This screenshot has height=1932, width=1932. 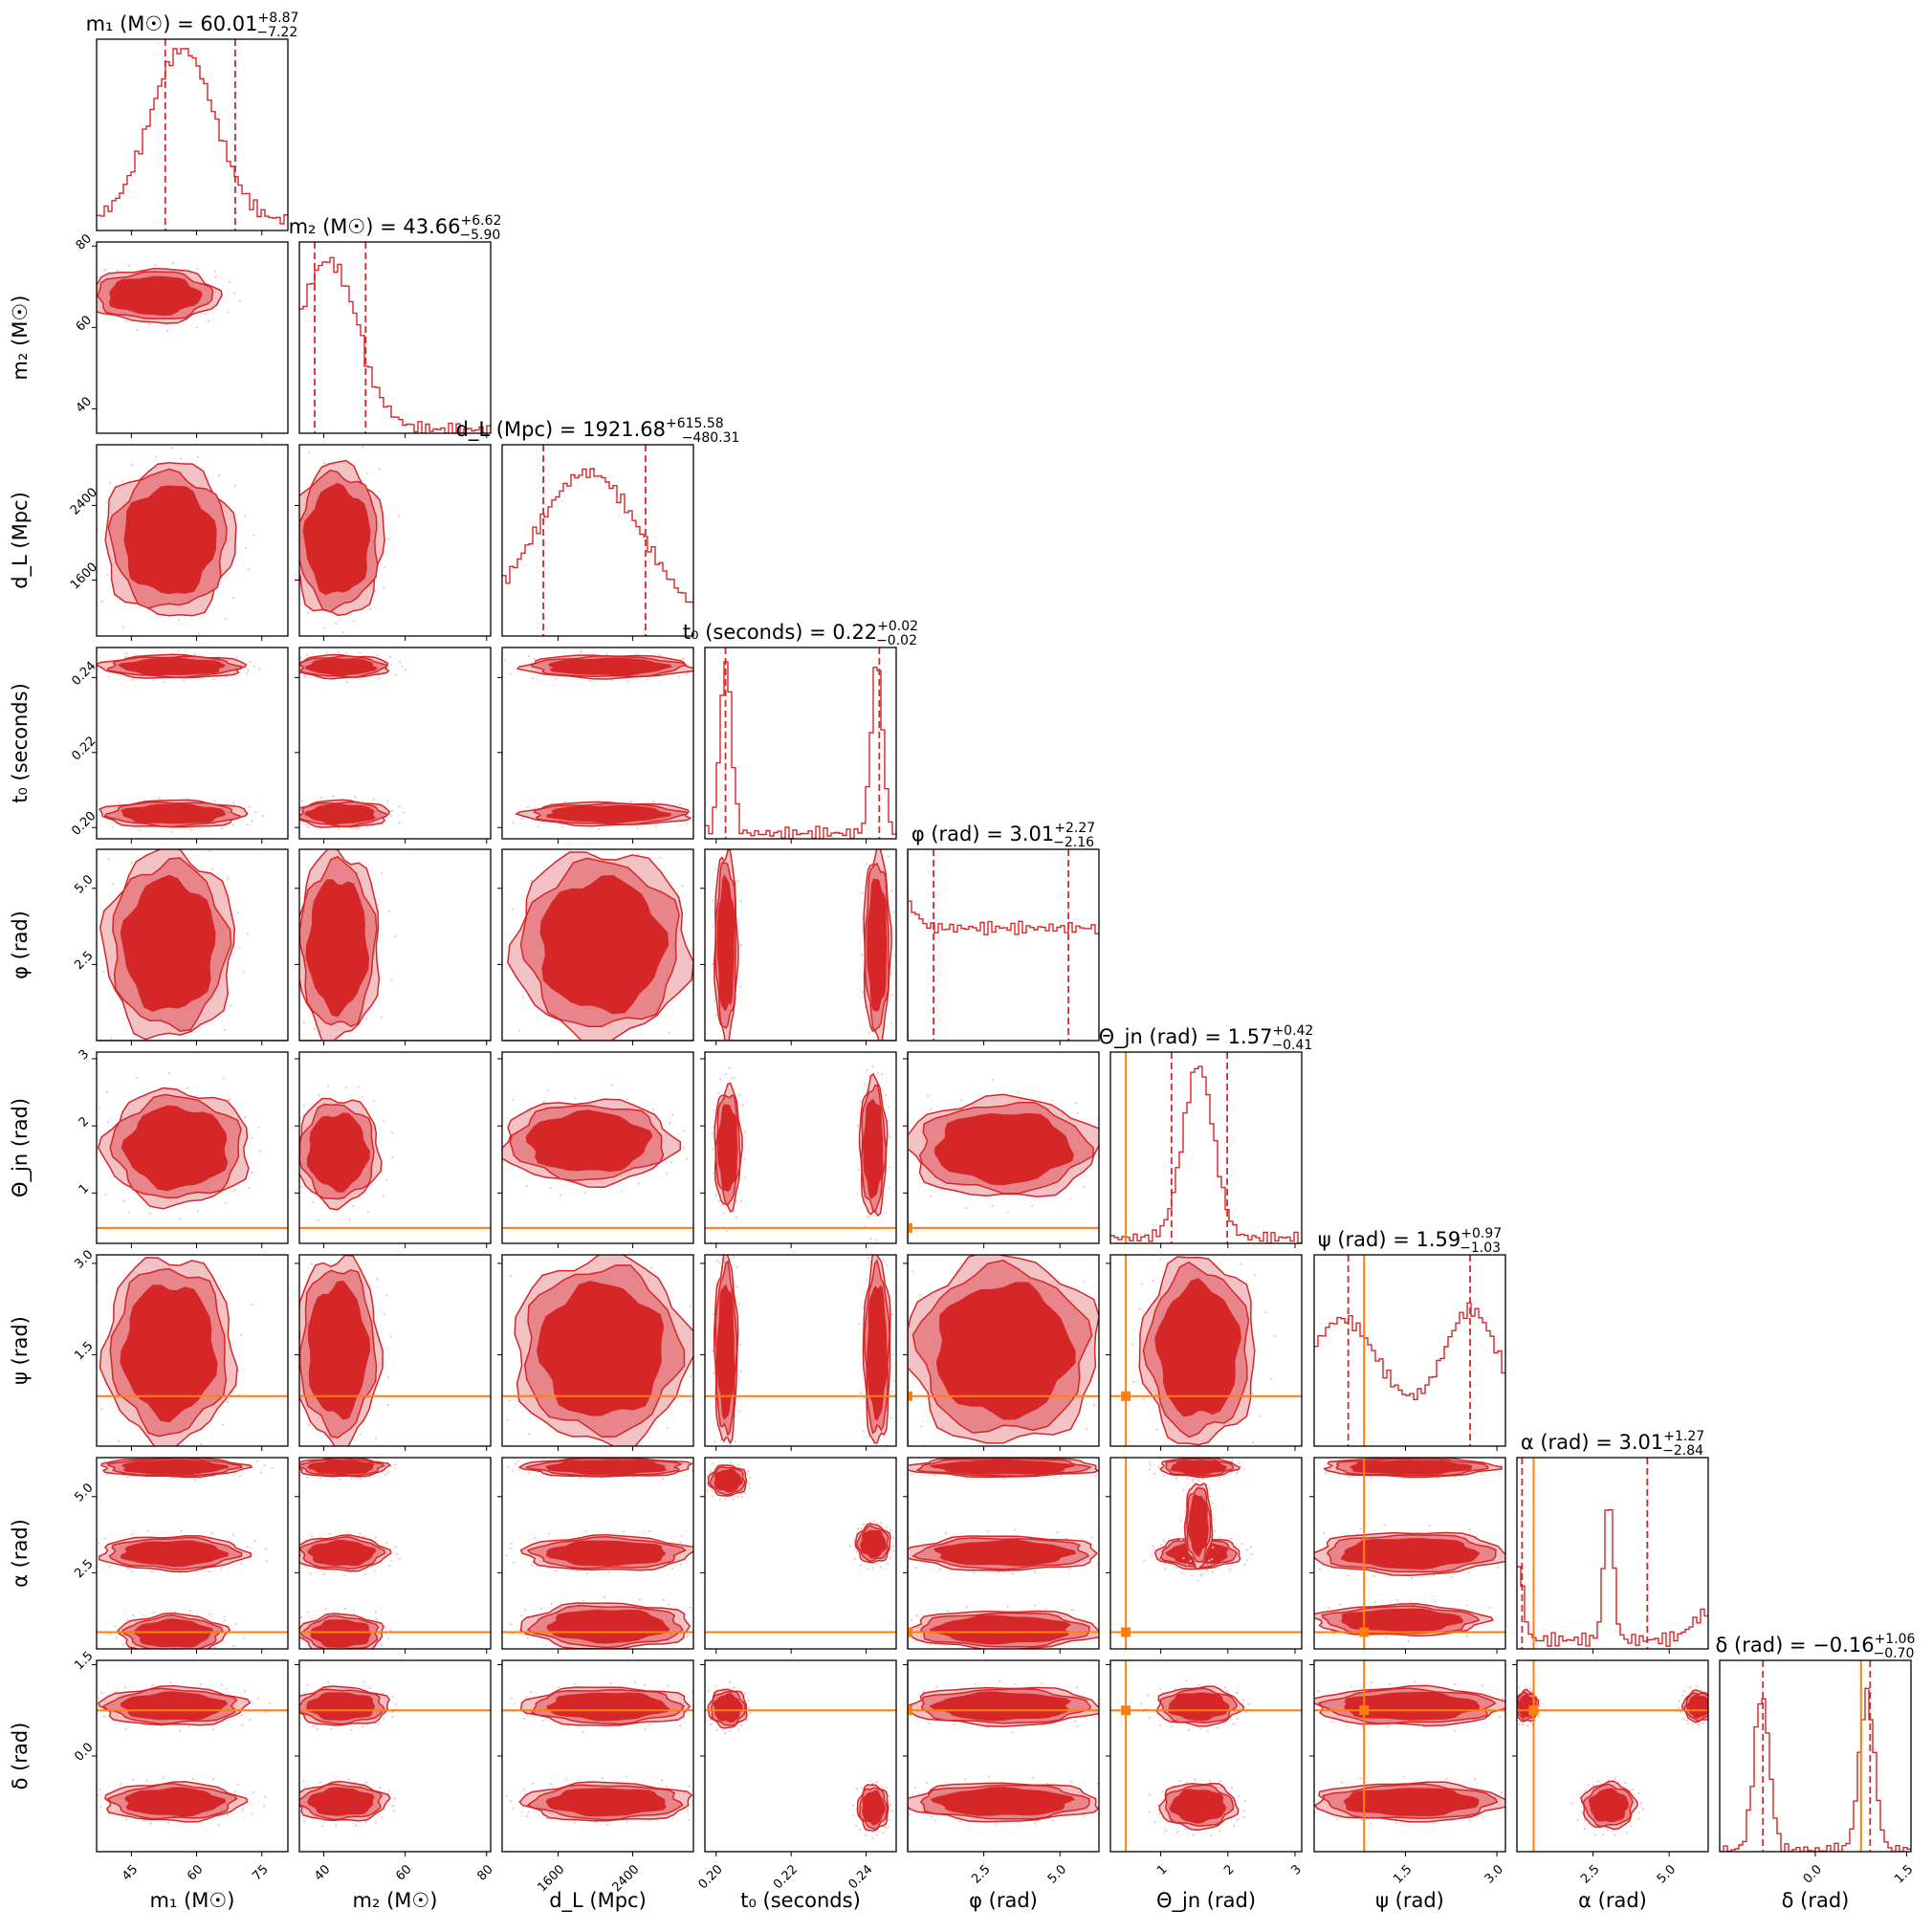 What do you see at coordinates (796, 1775) in the screenshot?
I see `panel-8-3: 0.20 0.22 0.24` at bounding box center [796, 1775].